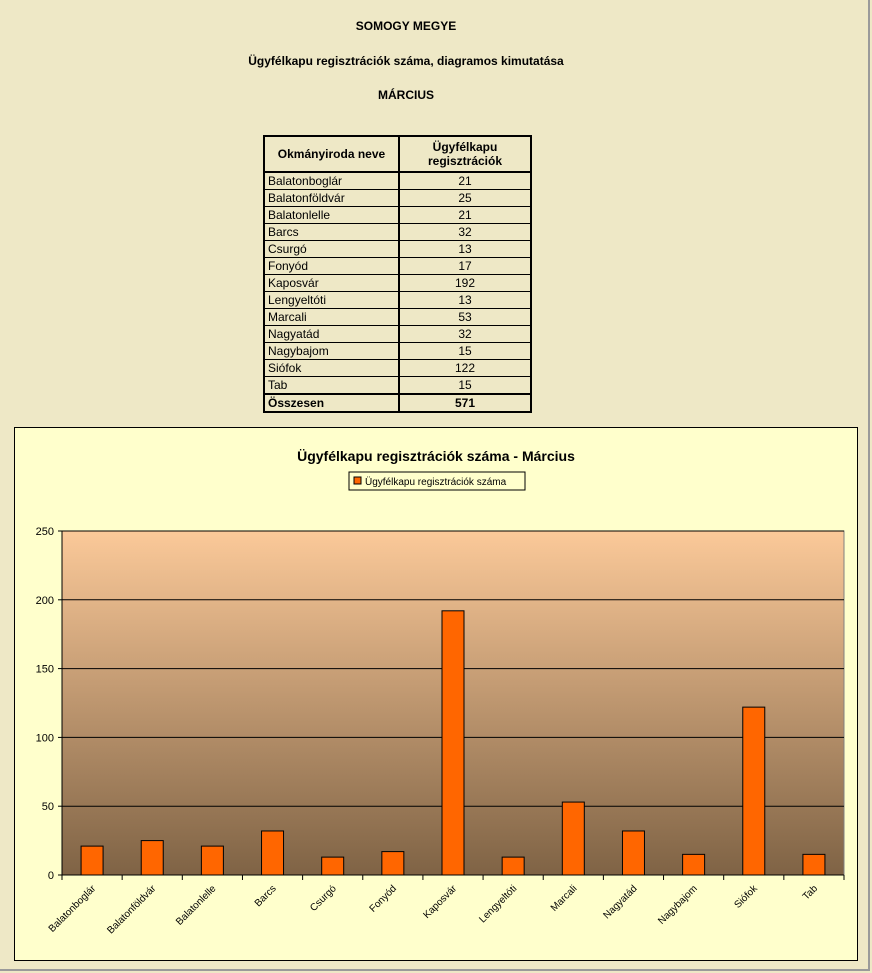 The height and width of the screenshot is (973, 872). I want to click on table-row: Nagybajom 15, so click(397, 351).